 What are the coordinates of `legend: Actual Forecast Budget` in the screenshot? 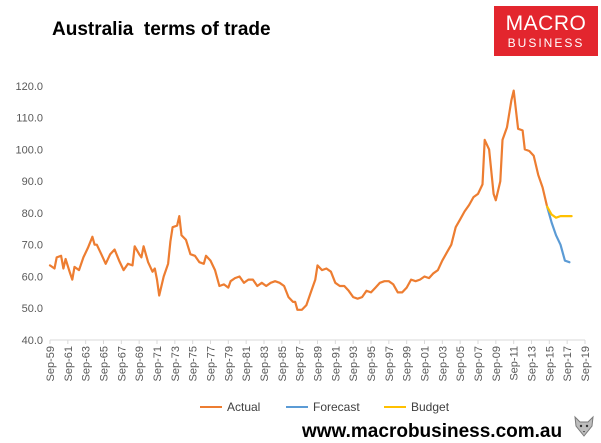 It's located at (300, 409).